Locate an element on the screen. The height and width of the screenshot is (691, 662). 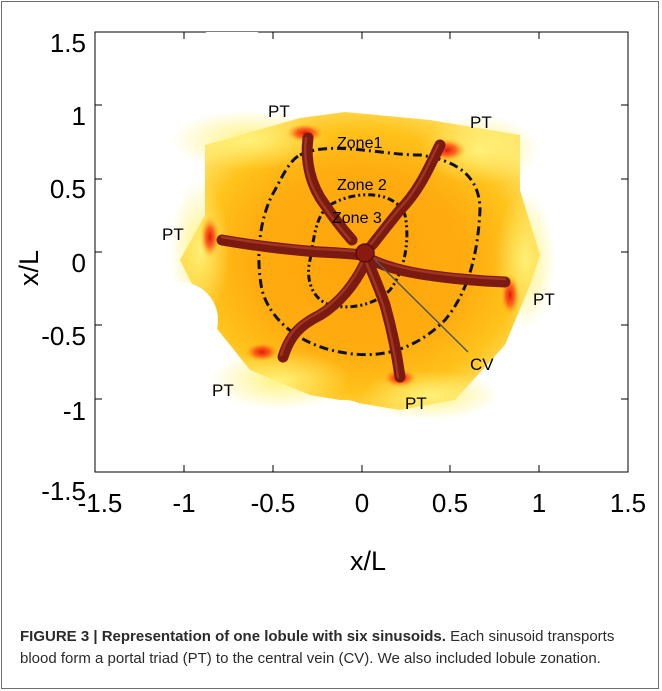
zone-boundaries is located at coordinates (369, 251).